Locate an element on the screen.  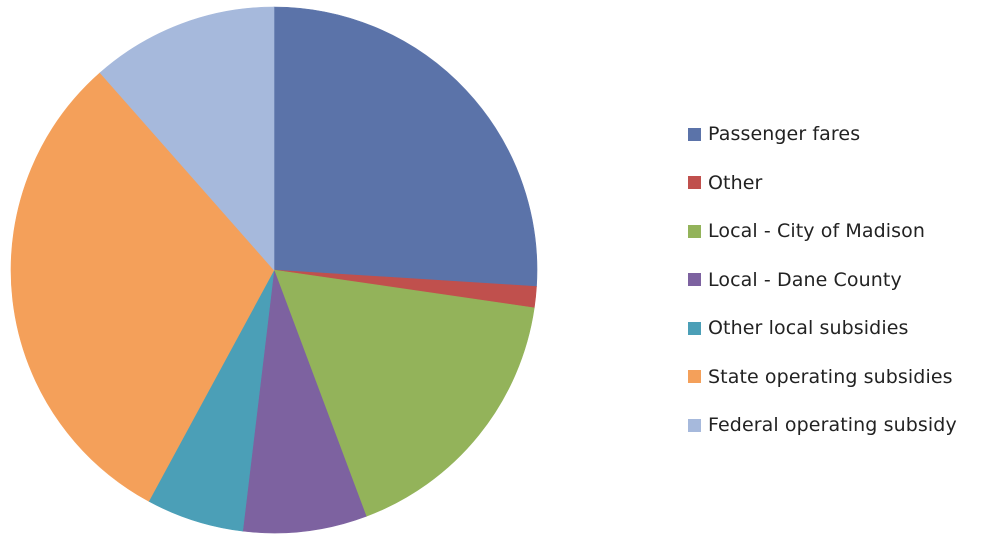
legend-swatch-state-operating-subsidies is located at coordinates (694, 377).